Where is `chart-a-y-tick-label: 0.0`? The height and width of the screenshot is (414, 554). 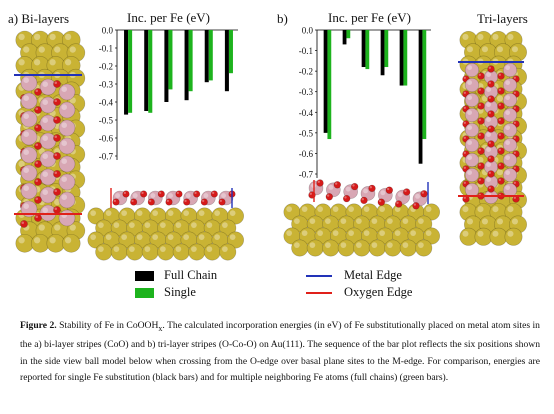
chart-a-y-tick-label: 0.0 is located at coordinates (108, 31).